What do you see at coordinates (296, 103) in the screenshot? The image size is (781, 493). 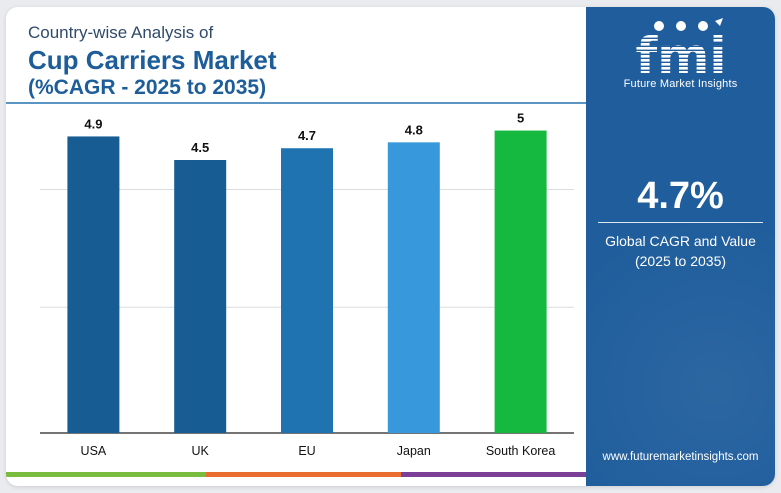 I see `title-divider` at bounding box center [296, 103].